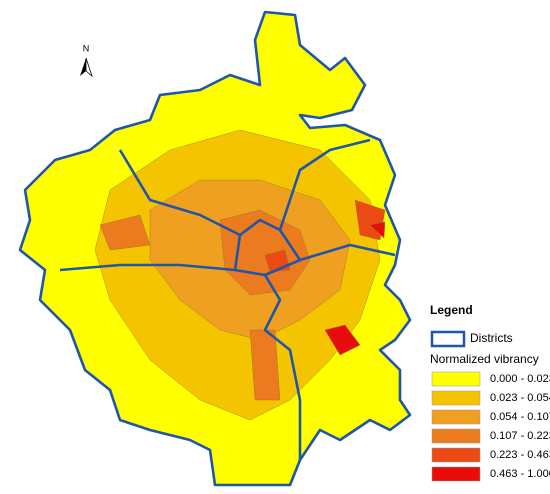 The width and height of the screenshot is (550, 494). Describe the element at coordinates (520, 455) in the screenshot. I see `class-label: 0.223 - 0.463` at that location.